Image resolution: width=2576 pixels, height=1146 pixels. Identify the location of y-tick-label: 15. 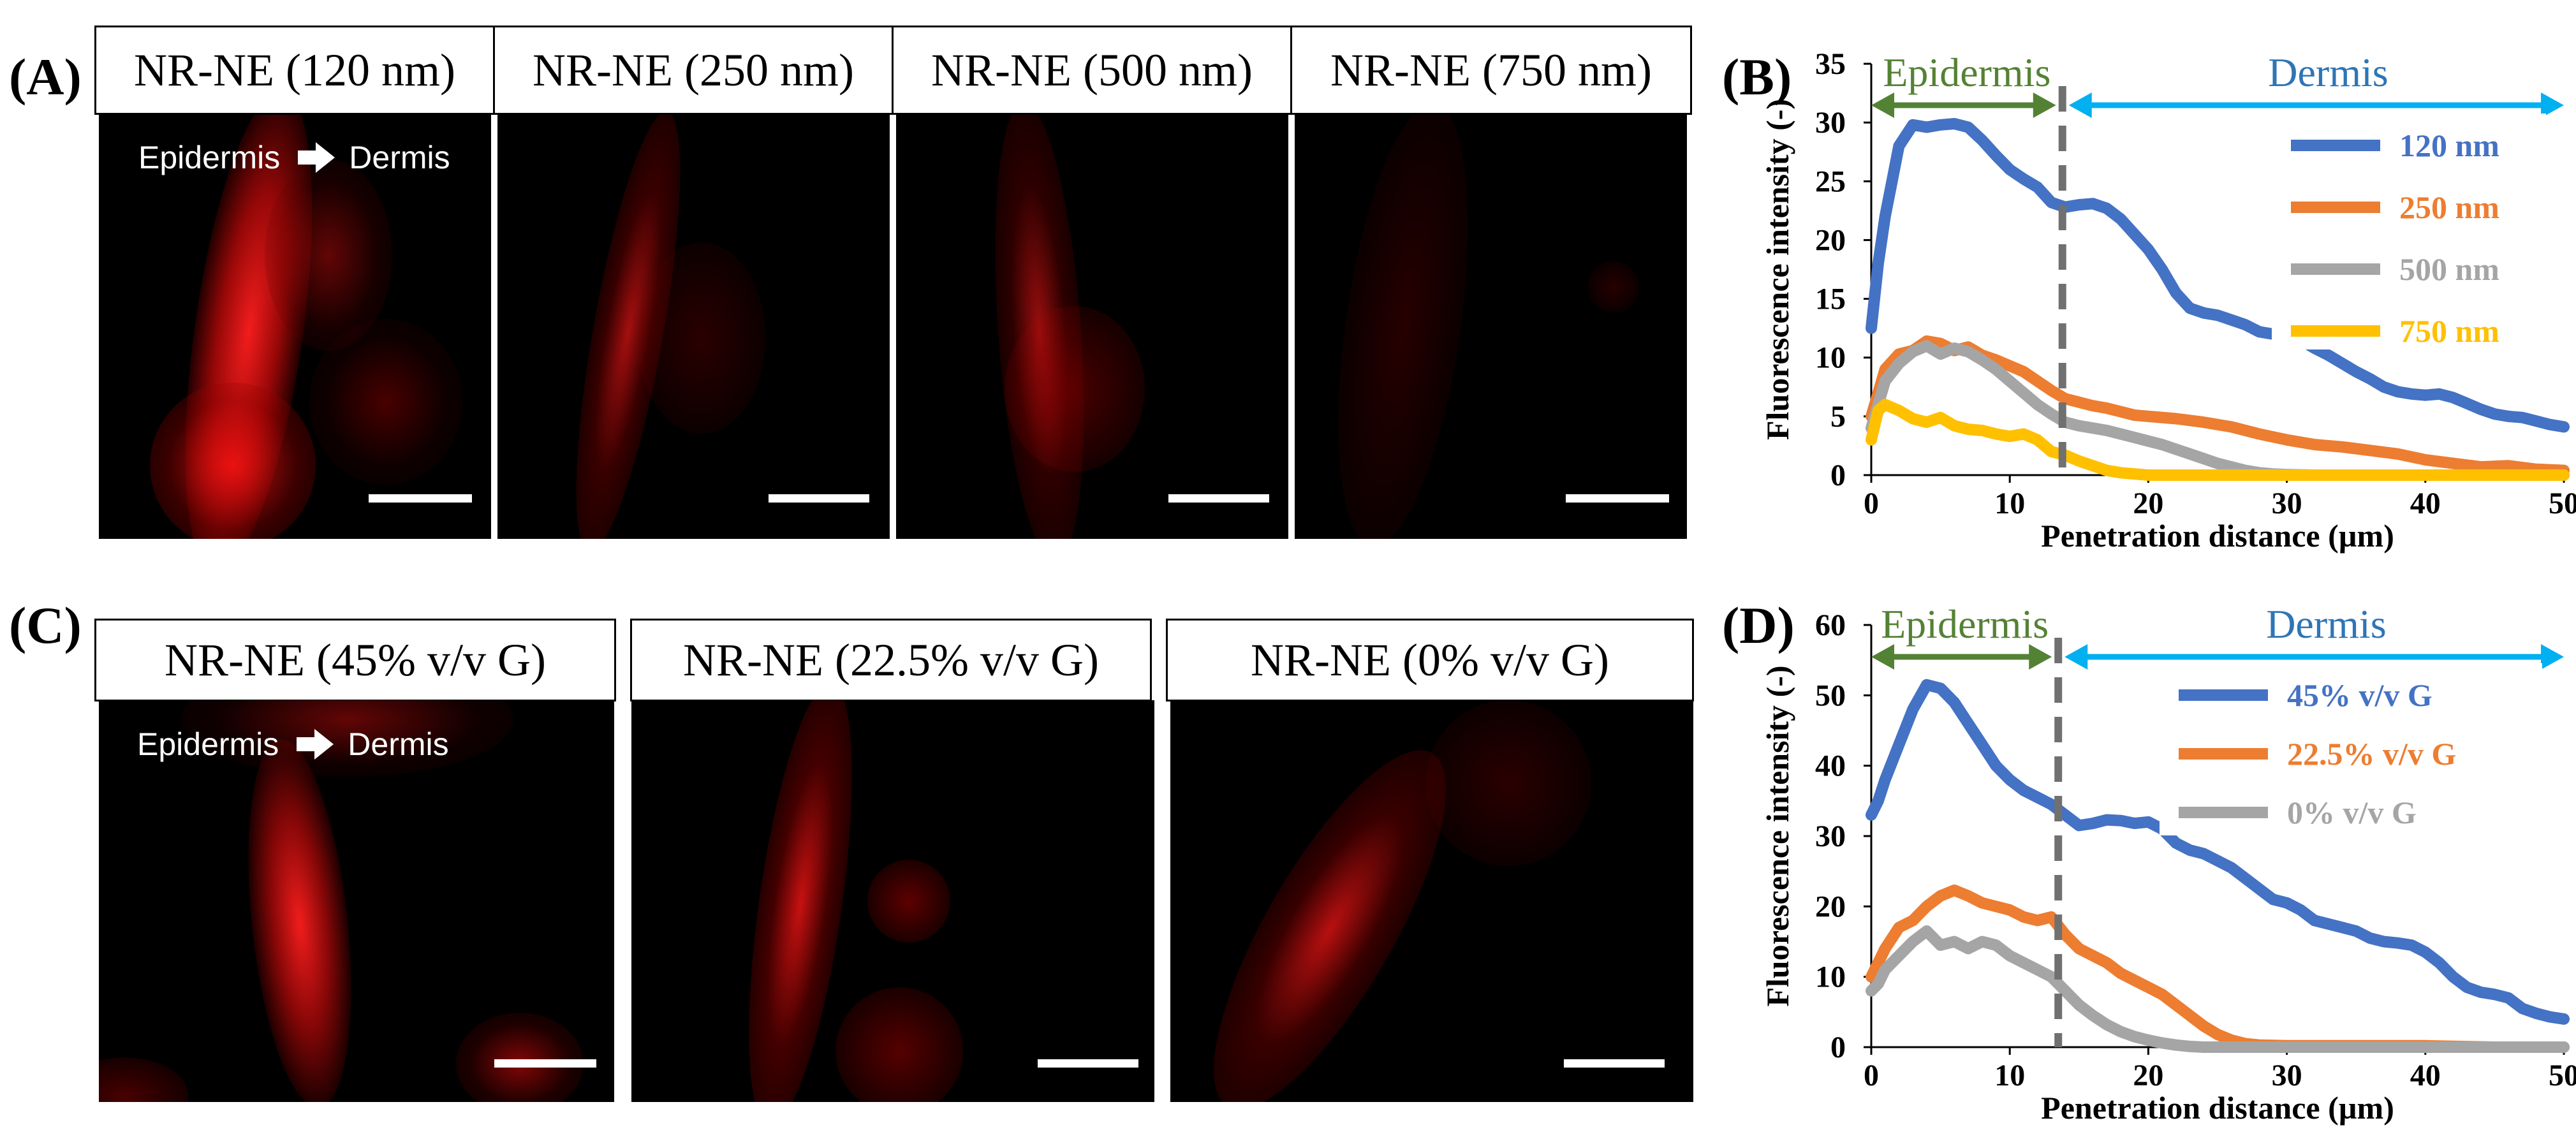
(1830, 299).